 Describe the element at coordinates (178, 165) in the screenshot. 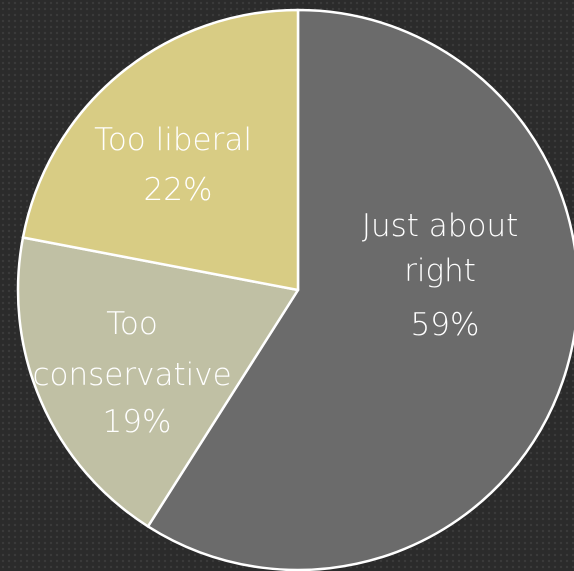

I see `slice-label-too-liberal: Too liberal 22%` at that location.